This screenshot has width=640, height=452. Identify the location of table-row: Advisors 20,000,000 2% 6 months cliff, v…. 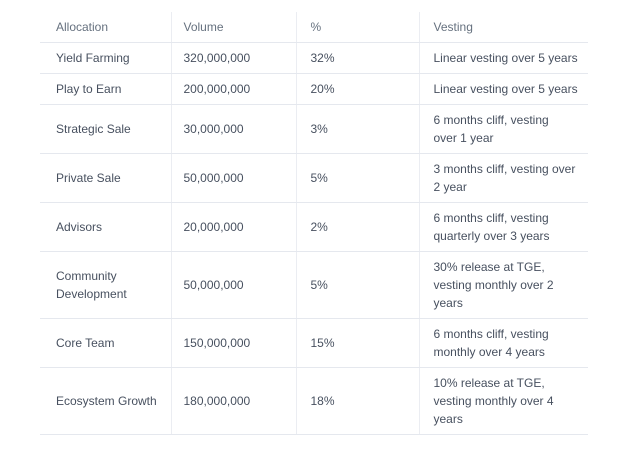
(314, 227).